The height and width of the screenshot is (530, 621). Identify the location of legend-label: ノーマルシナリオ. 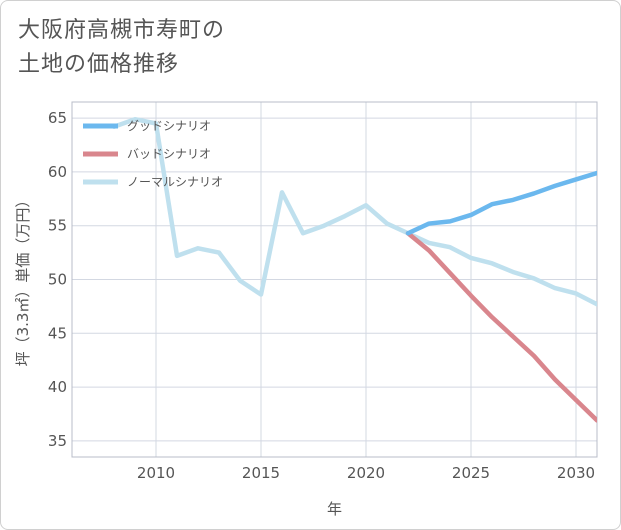
(175, 182).